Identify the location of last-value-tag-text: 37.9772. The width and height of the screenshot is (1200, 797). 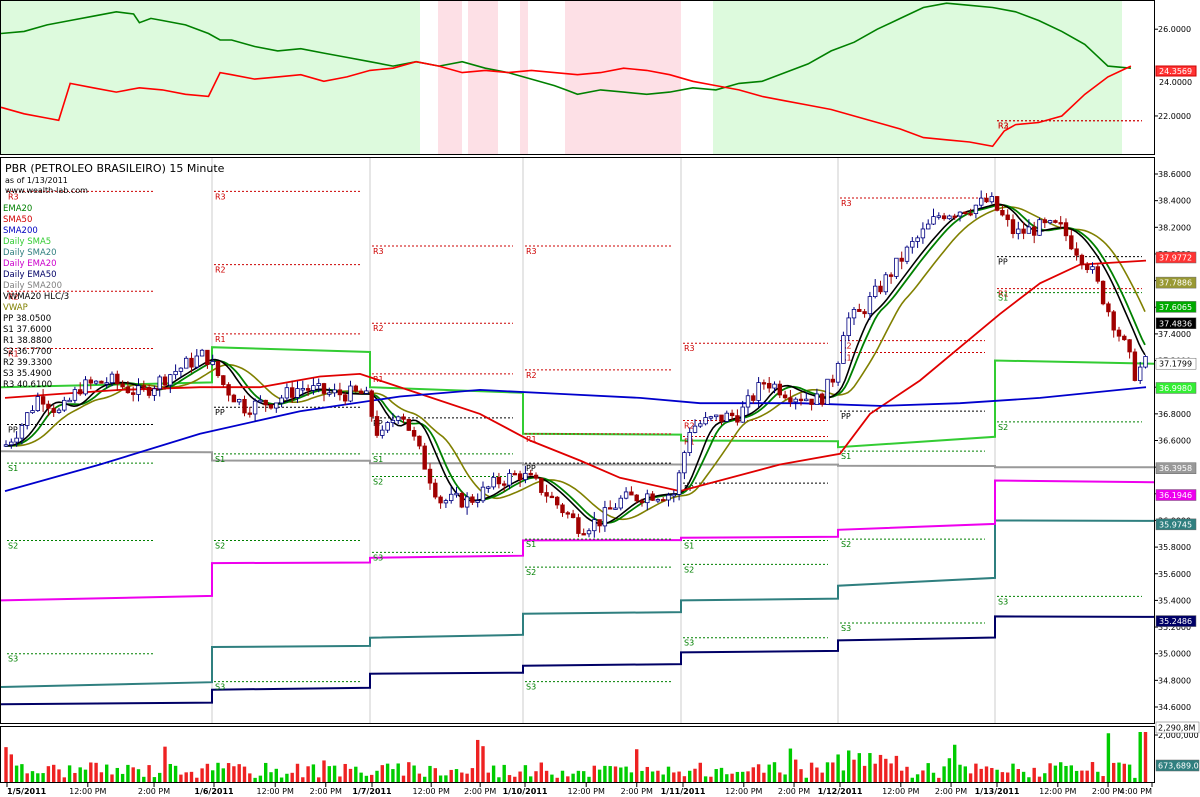
(1175, 257).